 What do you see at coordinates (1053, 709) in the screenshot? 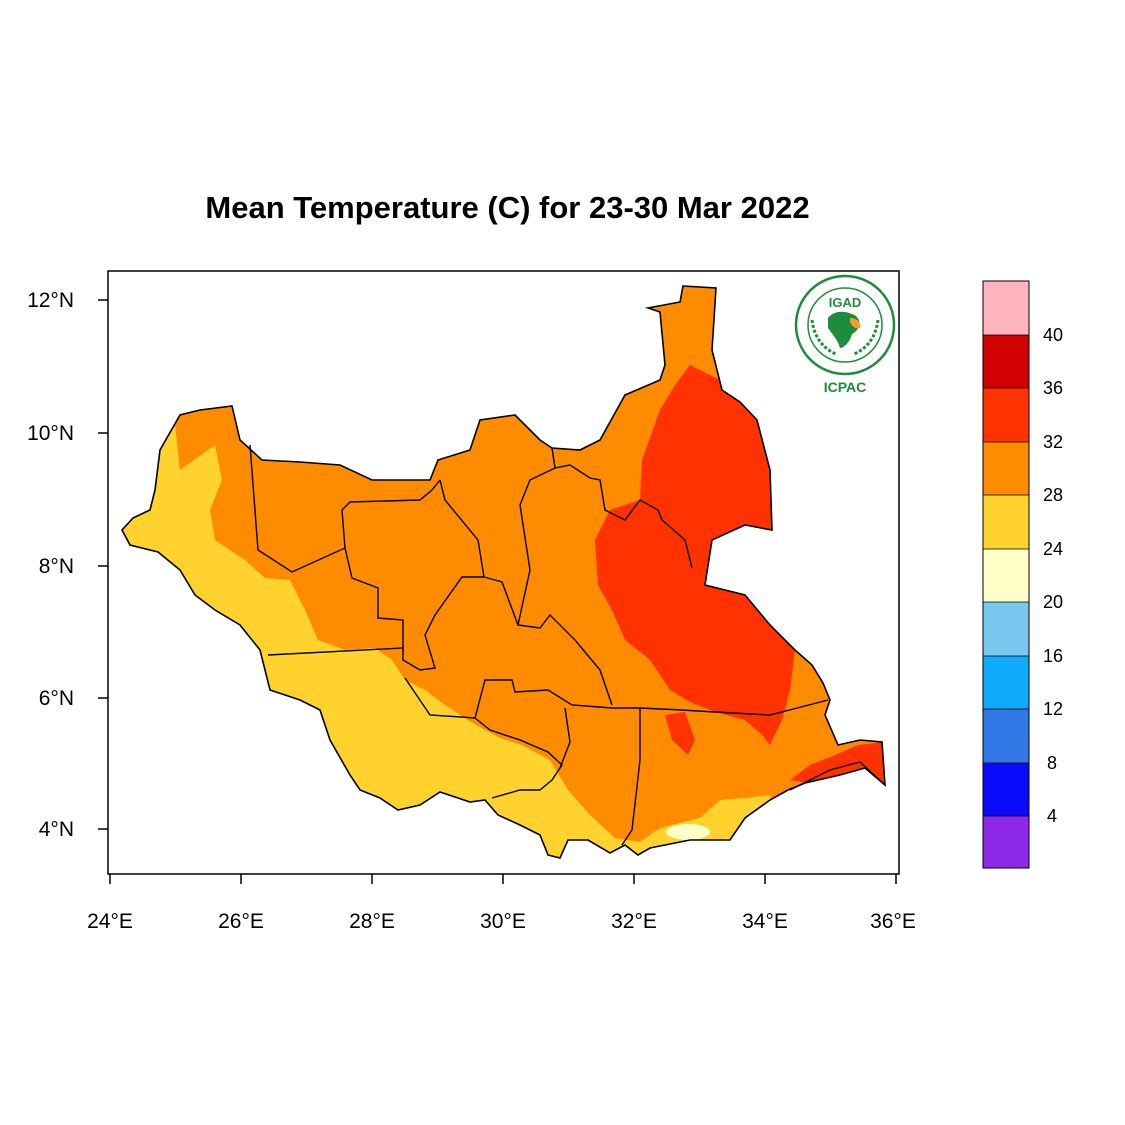
I see `legend-label: 12` at bounding box center [1053, 709].